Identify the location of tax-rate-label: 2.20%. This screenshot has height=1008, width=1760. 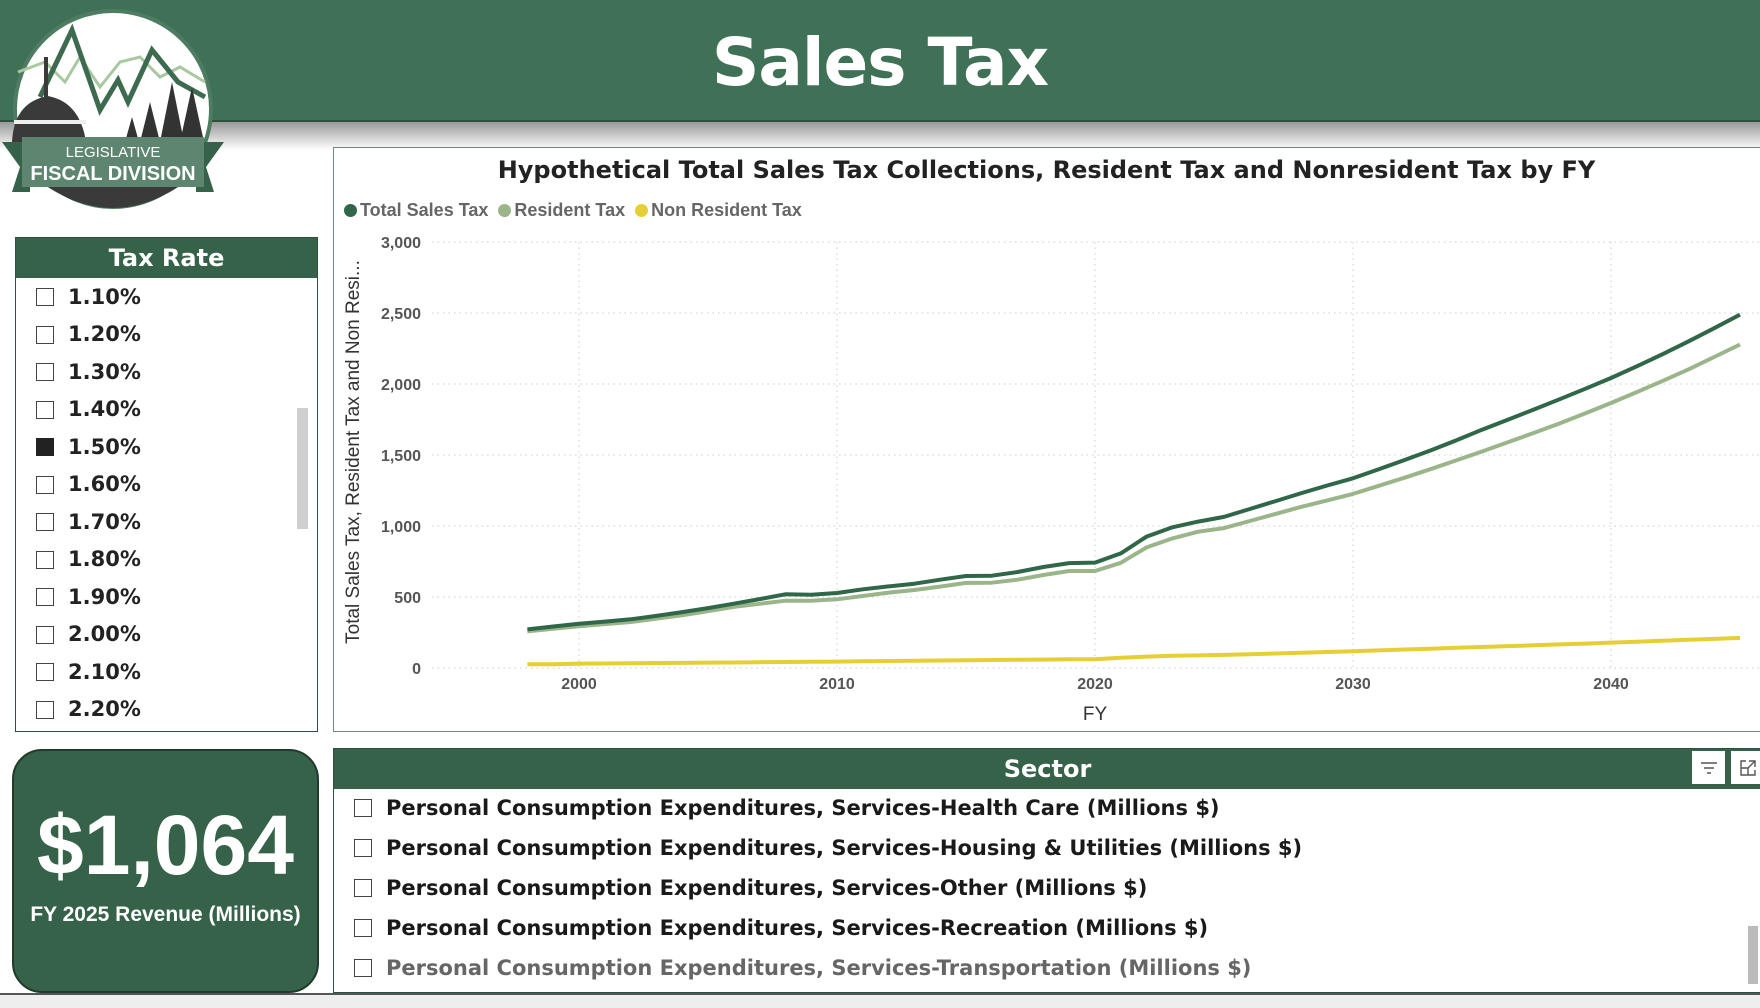
(104, 709).